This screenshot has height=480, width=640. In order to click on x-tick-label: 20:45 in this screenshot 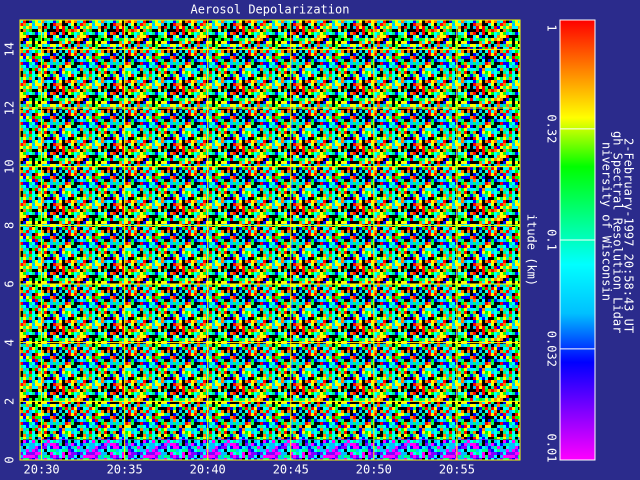, I will do `click(291, 470)`.